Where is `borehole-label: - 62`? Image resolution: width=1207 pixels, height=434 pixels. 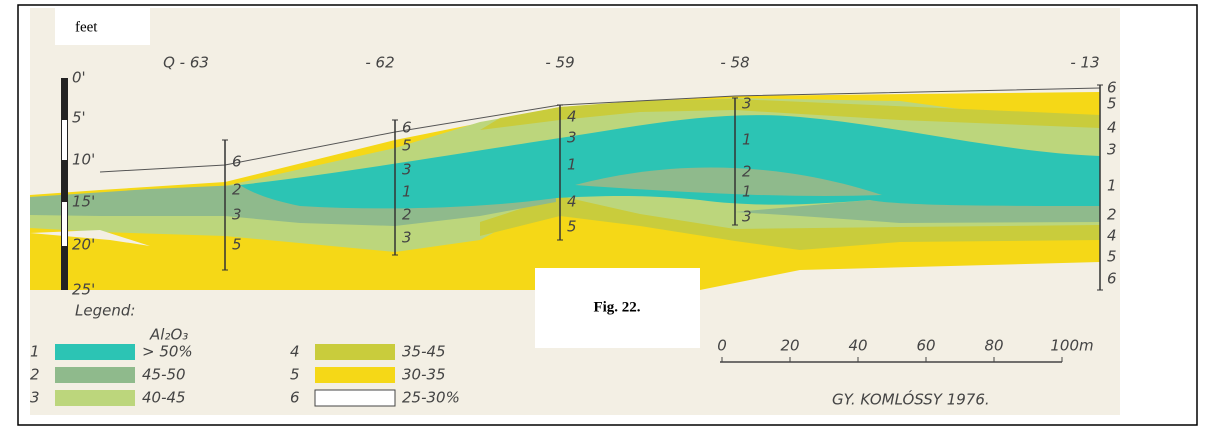 borehole-label: - 62 is located at coordinates (379, 63).